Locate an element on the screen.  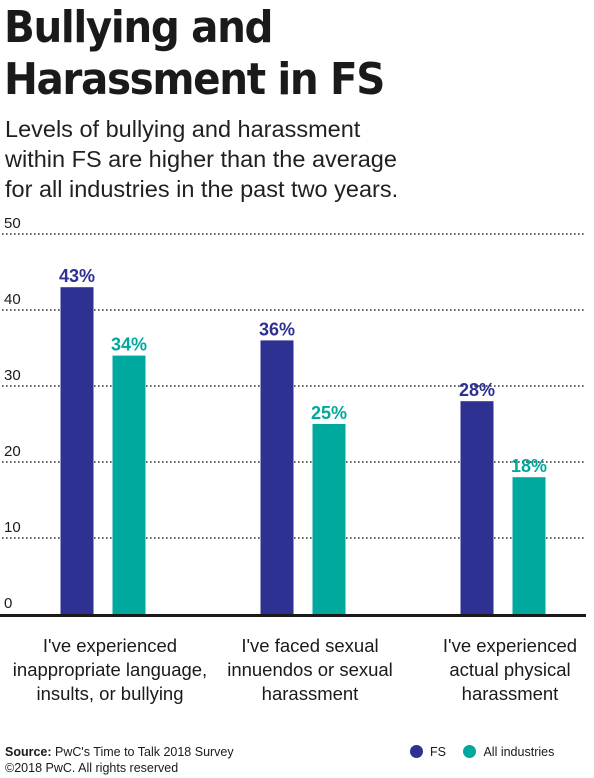
title-line: Bullying and is located at coordinates (139, 27).